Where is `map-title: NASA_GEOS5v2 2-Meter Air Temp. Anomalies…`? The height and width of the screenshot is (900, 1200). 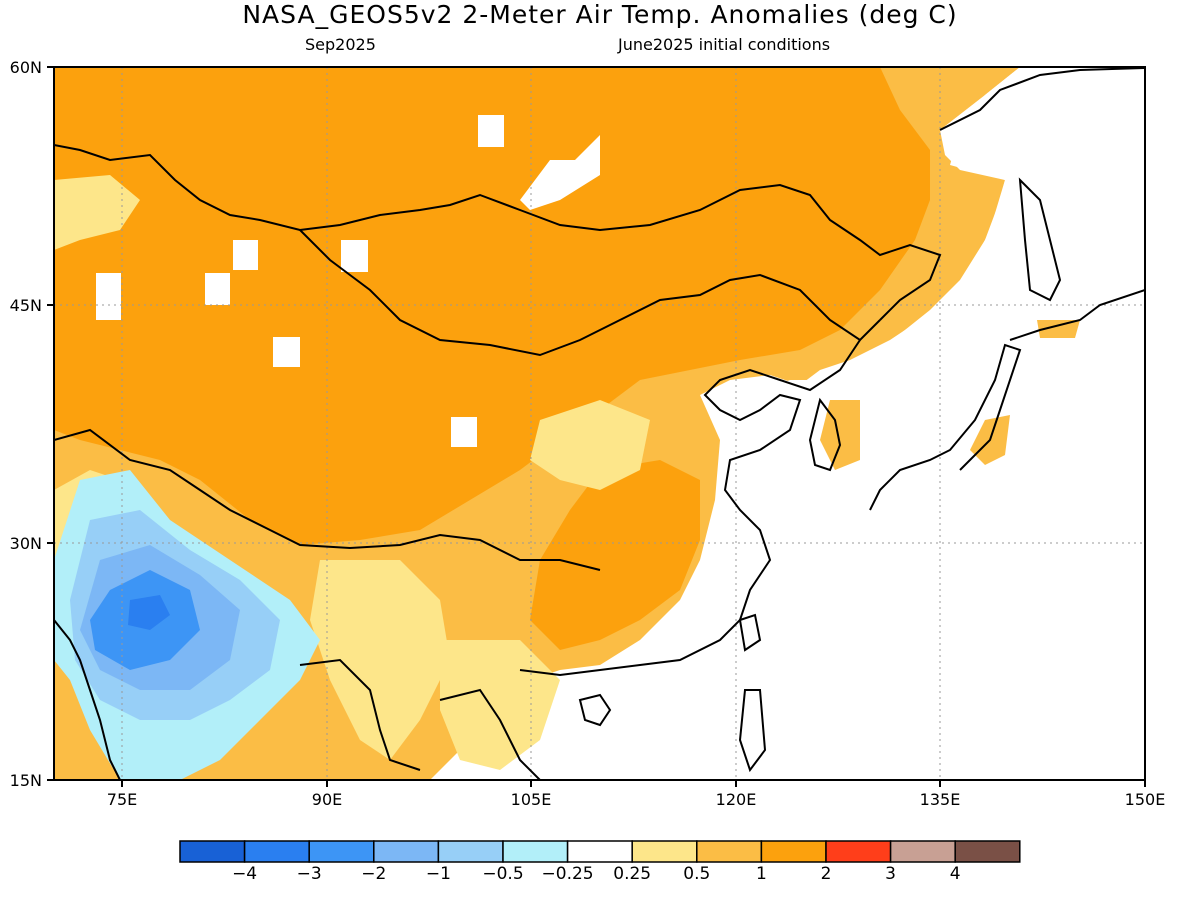 map-title: NASA_GEOS5v2 2-Meter Air Temp. Anomalies… is located at coordinates (600, 14).